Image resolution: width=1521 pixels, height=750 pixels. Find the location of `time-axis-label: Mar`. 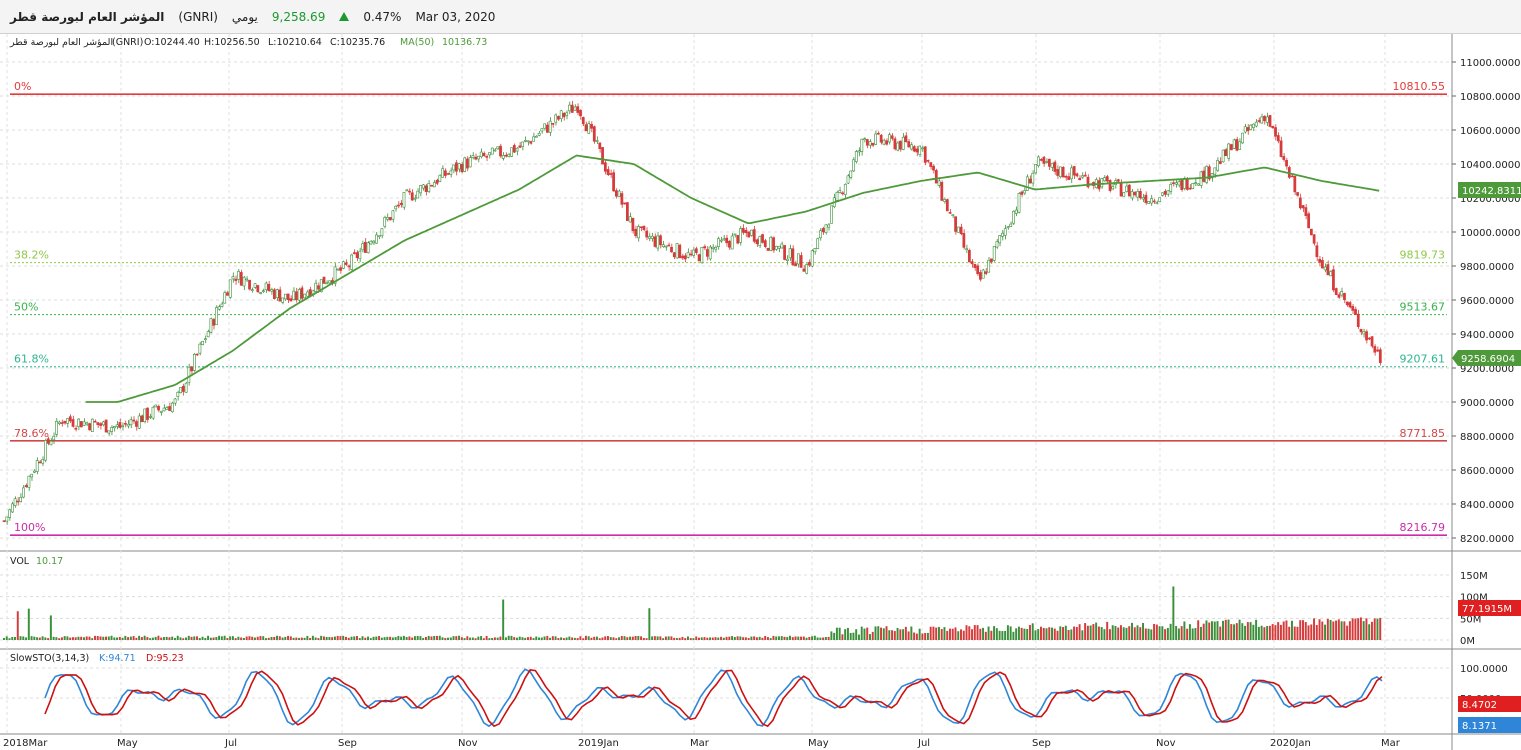

time-axis-label: Mar is located at coordinates (1391, 743).